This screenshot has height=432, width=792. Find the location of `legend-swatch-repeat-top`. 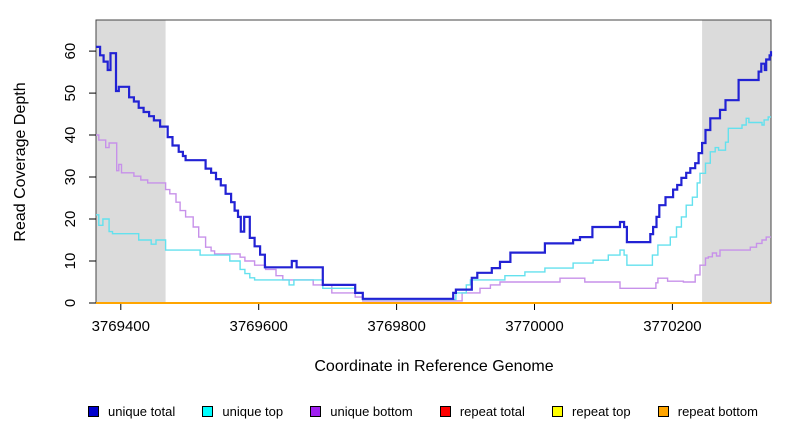

legend-swatch-repeat-top is located at coordinates (558, 411).